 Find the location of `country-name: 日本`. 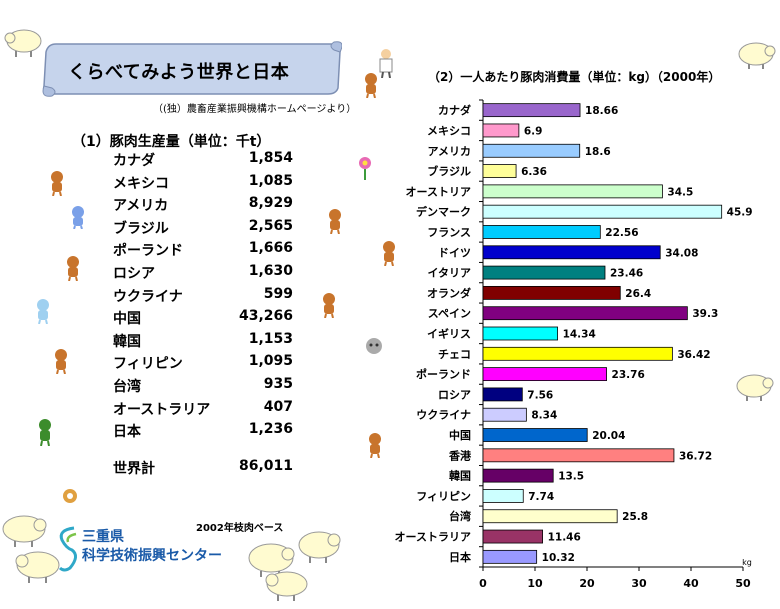

country-name: 日本 is located at coordinates (127, 432).